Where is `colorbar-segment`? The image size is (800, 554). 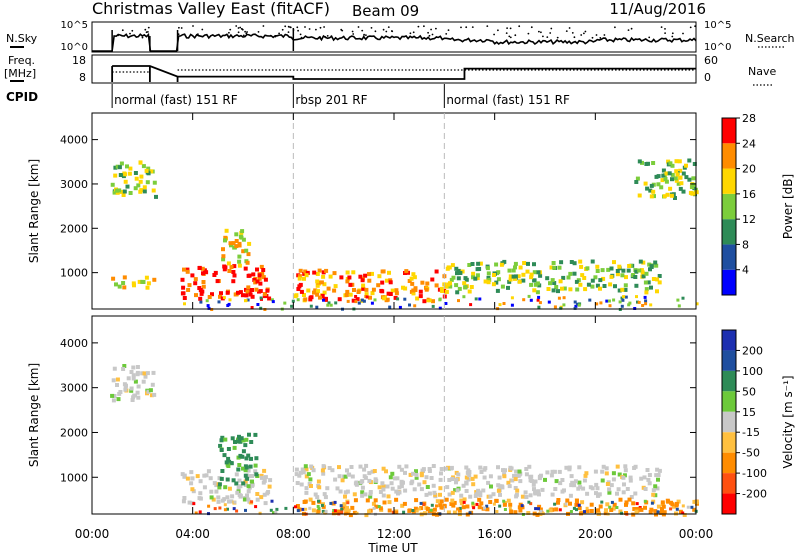
colorbar-segment is located at coordinates (729, 282).